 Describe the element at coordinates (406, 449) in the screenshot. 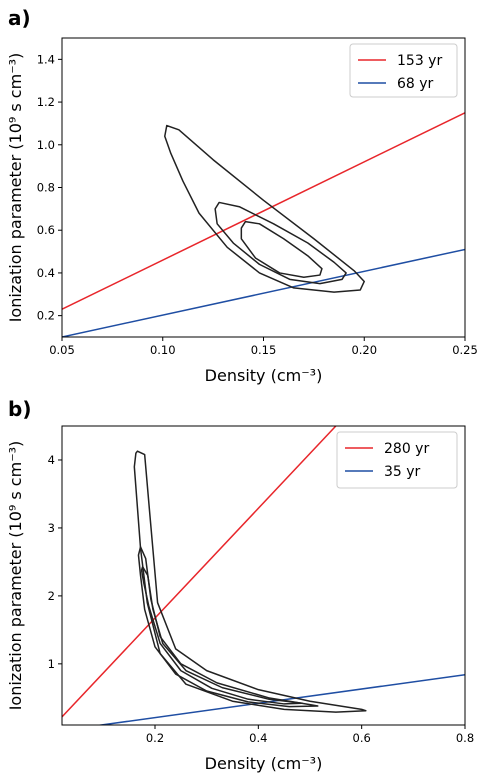

I see `legend-label-1: 280 yr` at that location.